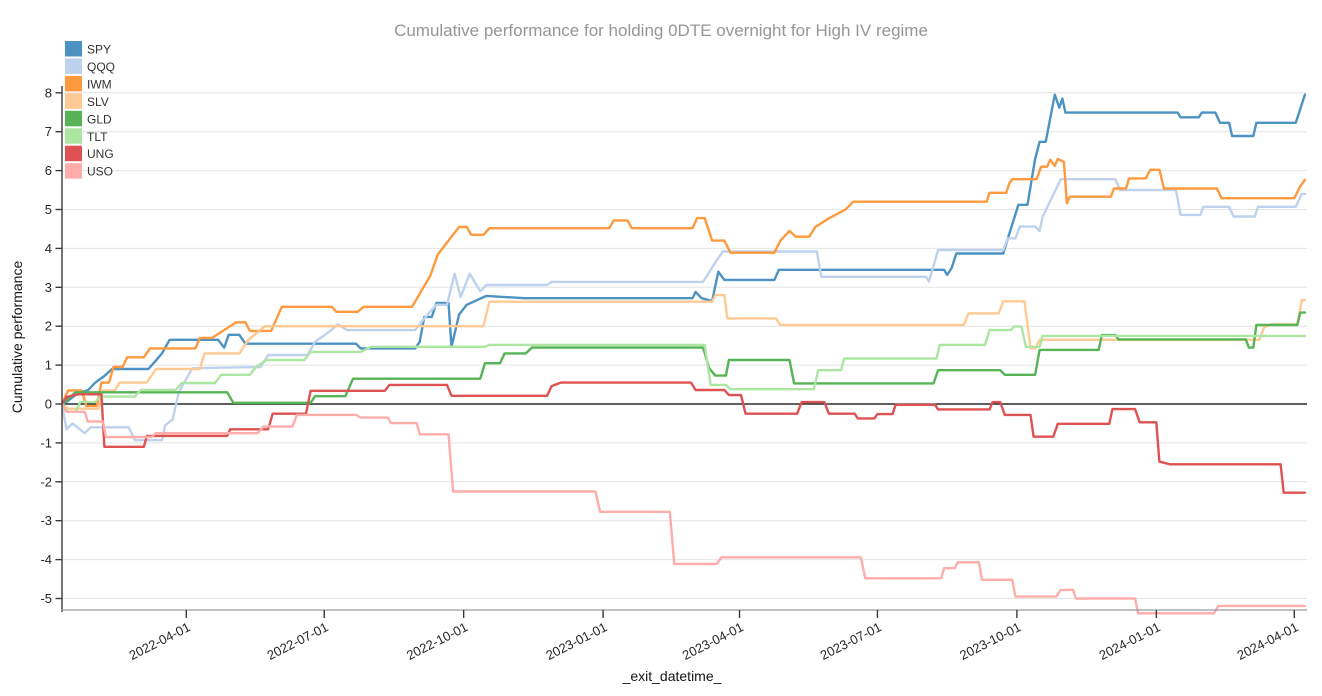 This screenshot has width=1322, height=696. I want to click on y-tick-label: -1, so click(46, 442).